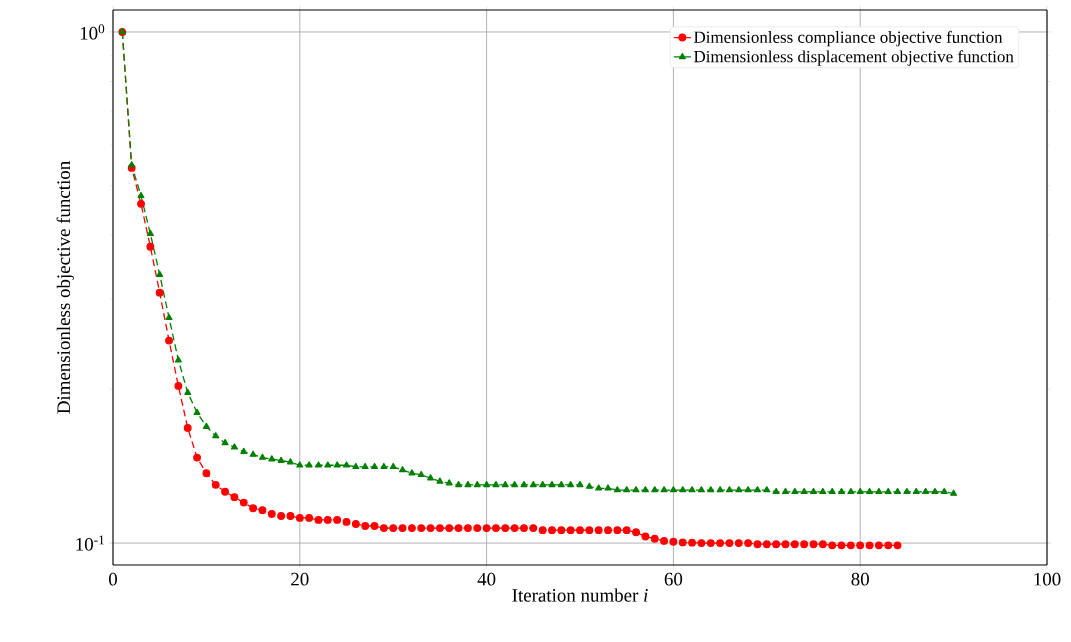  What do you see at coordinates (853, 58) in the screenshot?
I see `legend-label: Dimensionless displacement objective function` at bounding box center [853, 58].